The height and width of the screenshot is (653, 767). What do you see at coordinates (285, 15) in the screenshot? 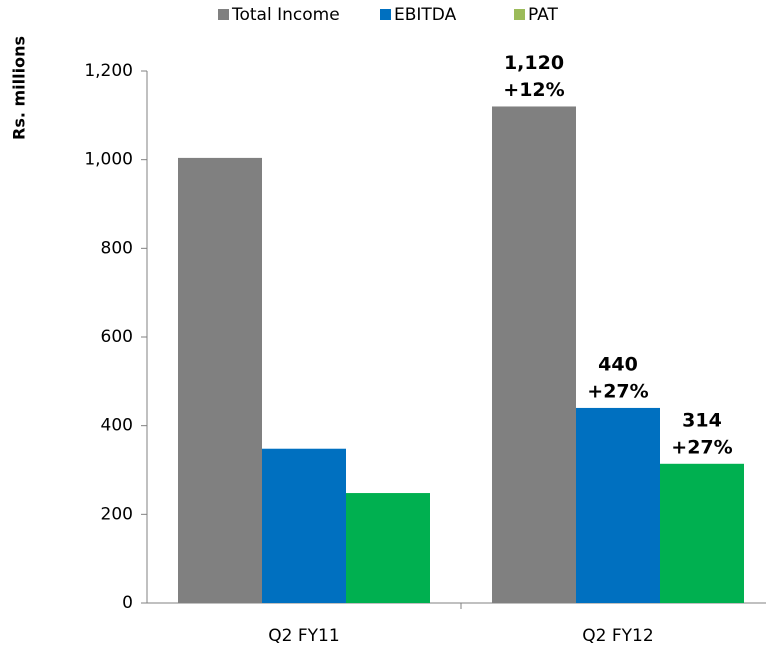
I see `legend-label: Total Income` at bounding box center [285, 15].